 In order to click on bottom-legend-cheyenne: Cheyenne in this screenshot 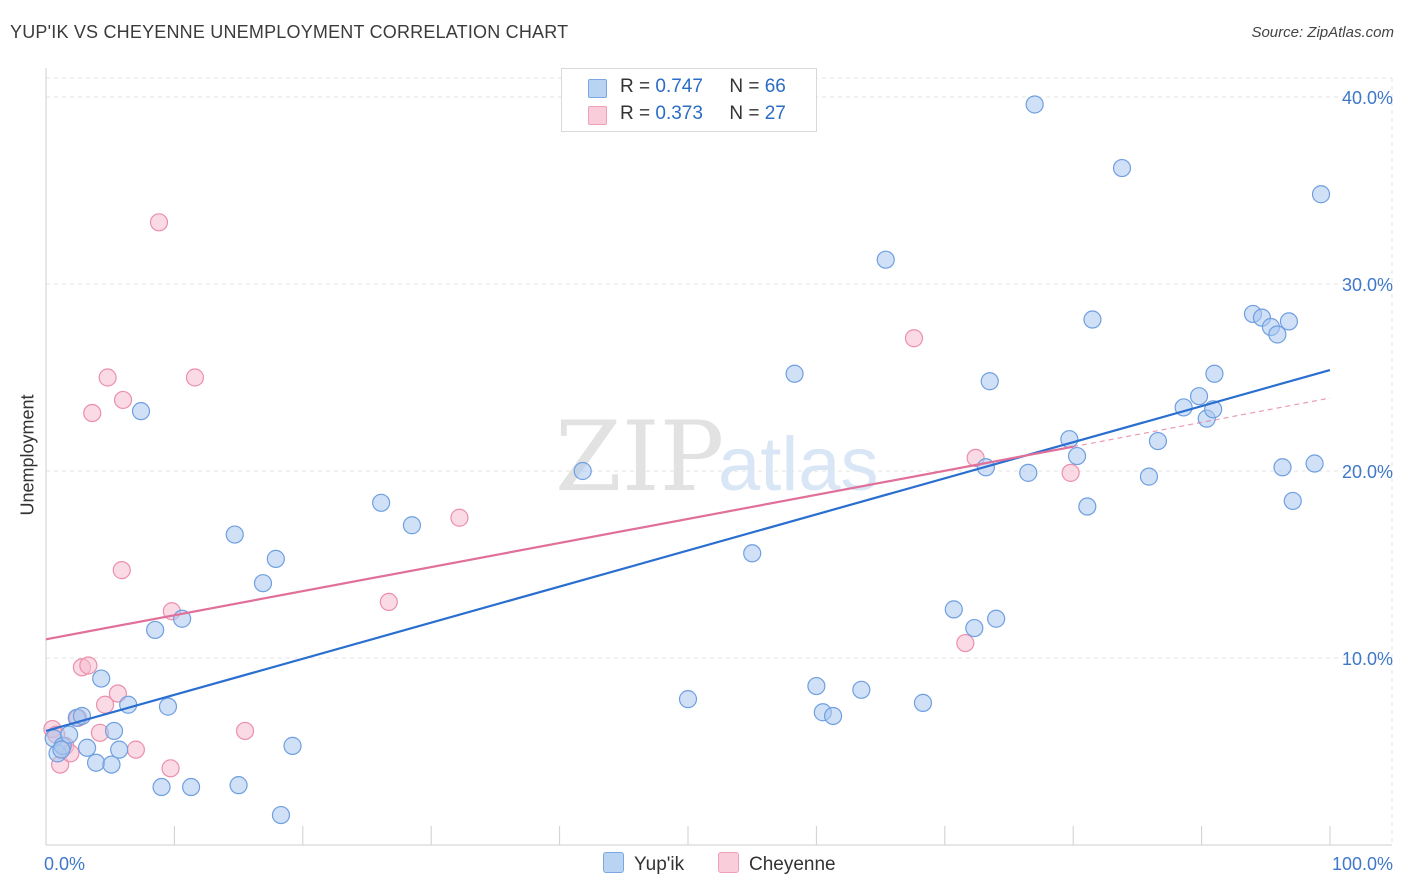, I will do `click(777, 864)`.